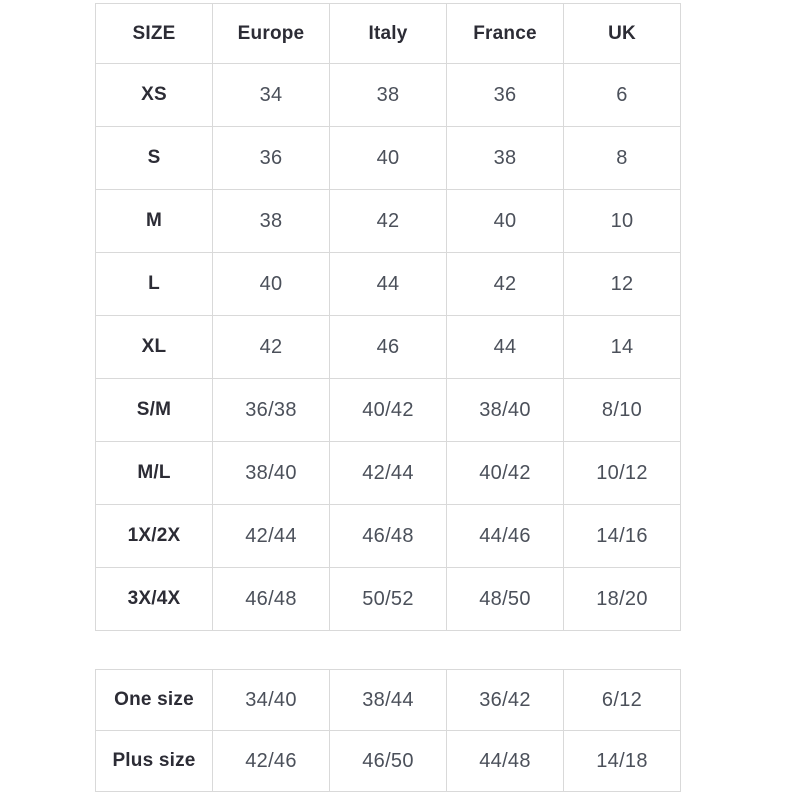 The image size is (800, 800). I want to click on table-row-ml: M/L 38/40 42/44 40/42 10/12, so click(388, 473).